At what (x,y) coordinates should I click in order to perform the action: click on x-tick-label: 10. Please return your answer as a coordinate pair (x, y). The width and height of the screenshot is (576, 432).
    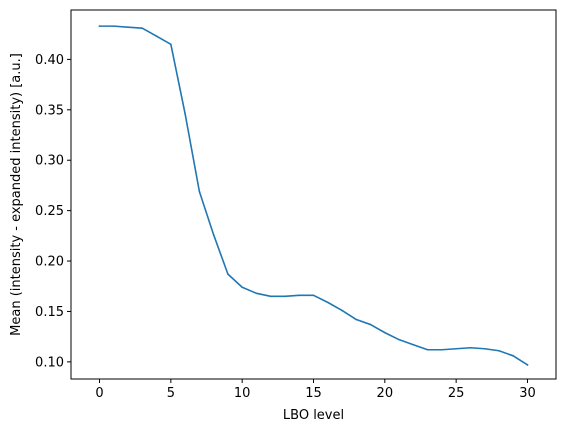
    Looking at the image, I should click on (242, 393).